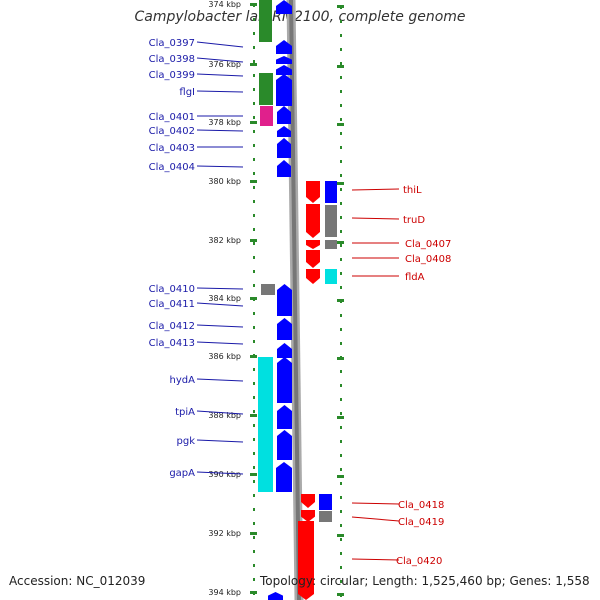 Image resolution: width=600 pixels, height=600 pixels. I want to click on gene-label-left: Cla_0404, so click(172, 167).